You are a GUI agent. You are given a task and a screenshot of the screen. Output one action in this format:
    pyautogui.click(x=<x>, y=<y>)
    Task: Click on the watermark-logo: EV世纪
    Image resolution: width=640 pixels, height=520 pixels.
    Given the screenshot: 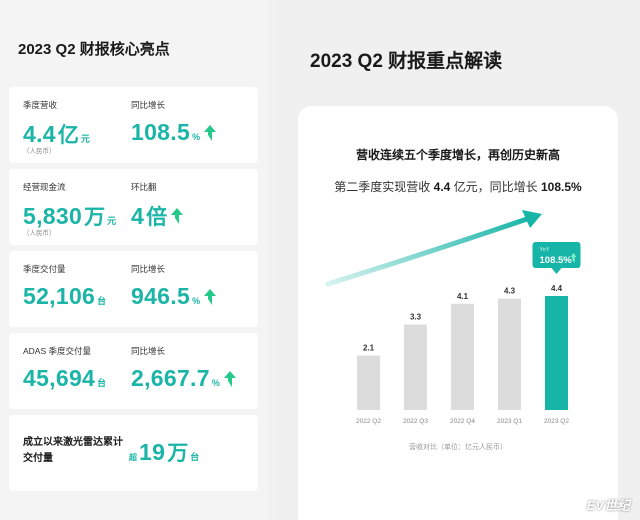 What is the action you would take?
    pyautogui.click(x=608, y=505)
    